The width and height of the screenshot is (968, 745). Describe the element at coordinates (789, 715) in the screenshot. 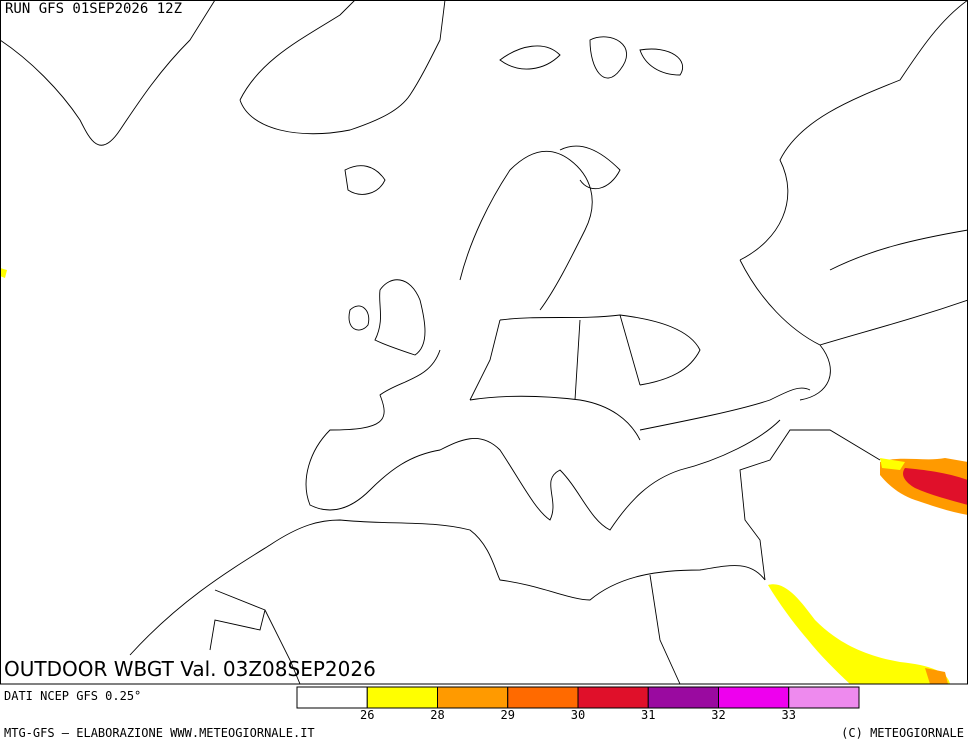

I see `legend-tick-label: 33` at that location.